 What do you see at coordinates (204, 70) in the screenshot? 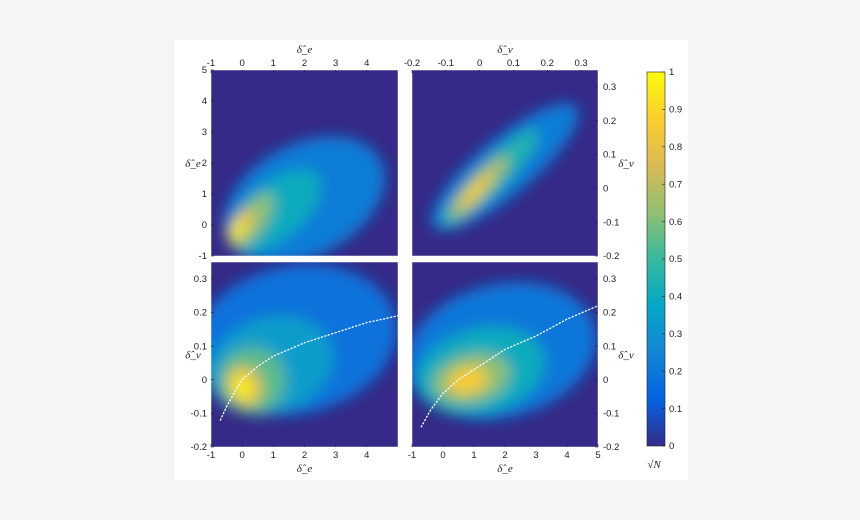
I see `y-tick-label: 5` at bounding box center [204, 70].